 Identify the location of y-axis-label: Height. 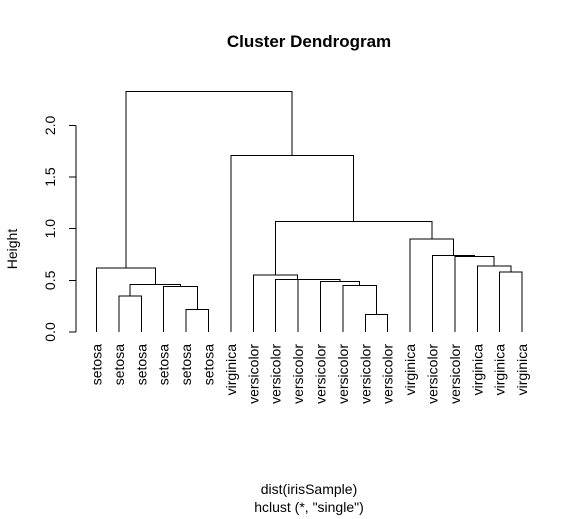
(12, 249).